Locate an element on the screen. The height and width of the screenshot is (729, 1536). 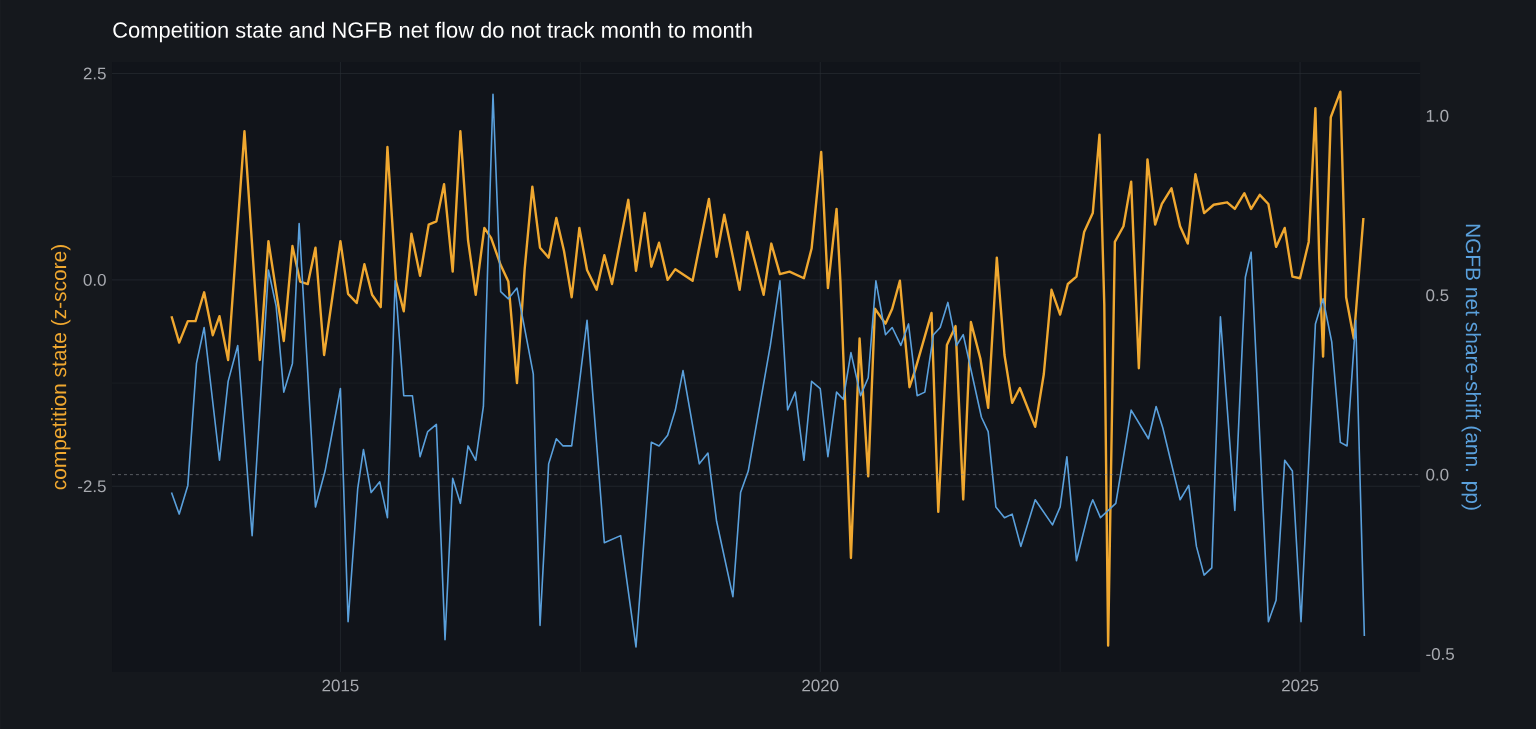
y2-tick-label: 1.0 is located at coordinates (1437, 115).